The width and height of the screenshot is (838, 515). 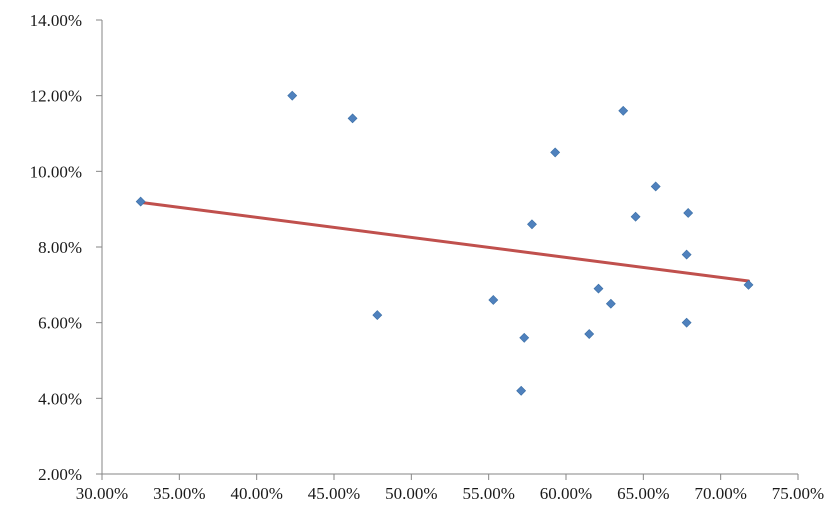 I want to click on y-tick-label: 14.00%, so click(x=56, y=20).